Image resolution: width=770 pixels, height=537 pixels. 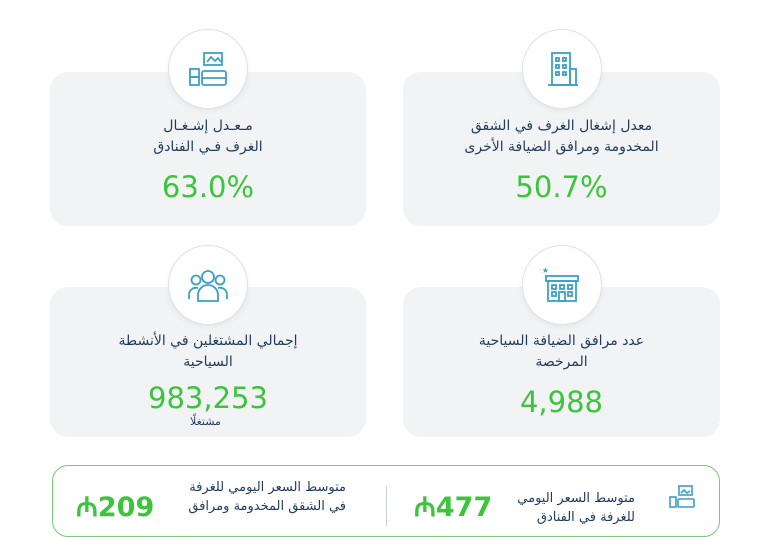 What do you see at coordinates (386, 506) in the screenshot?
I see `banner-divider` at bounding box center [386, 506].